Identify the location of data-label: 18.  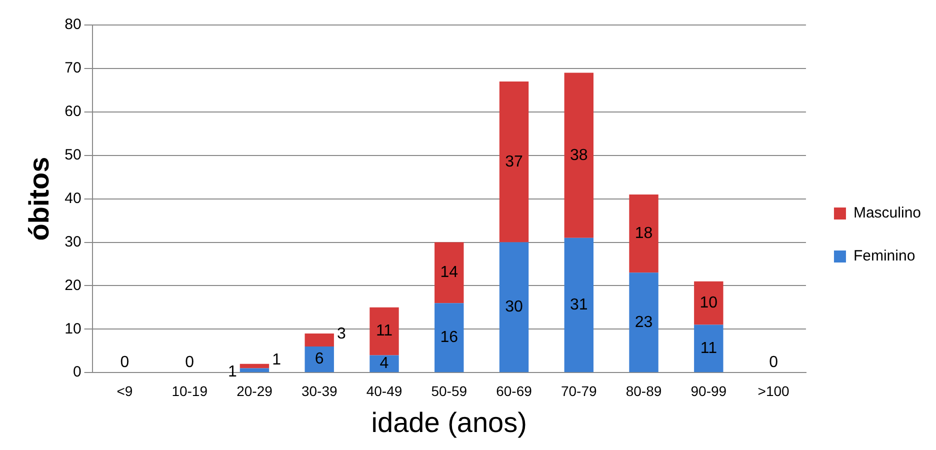
(643, 233).